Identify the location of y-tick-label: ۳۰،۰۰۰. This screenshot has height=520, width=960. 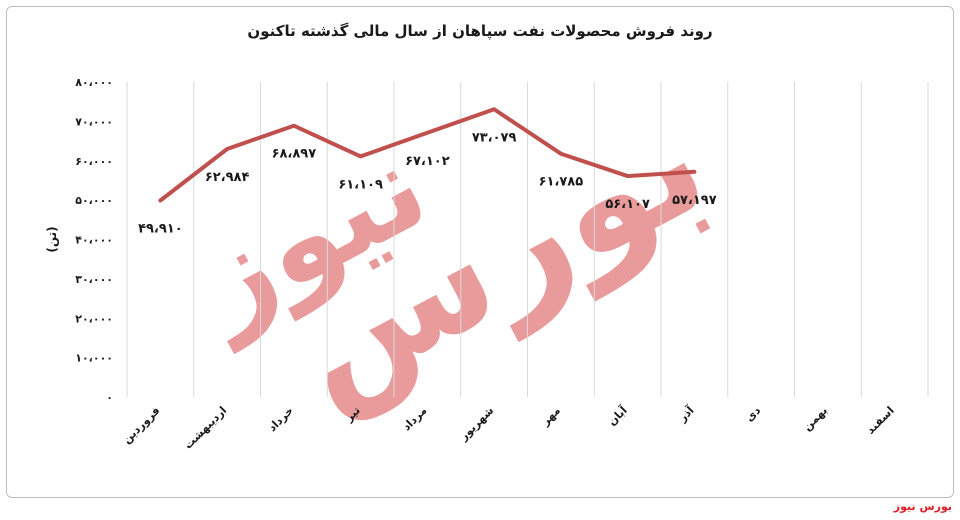
(94, 279).